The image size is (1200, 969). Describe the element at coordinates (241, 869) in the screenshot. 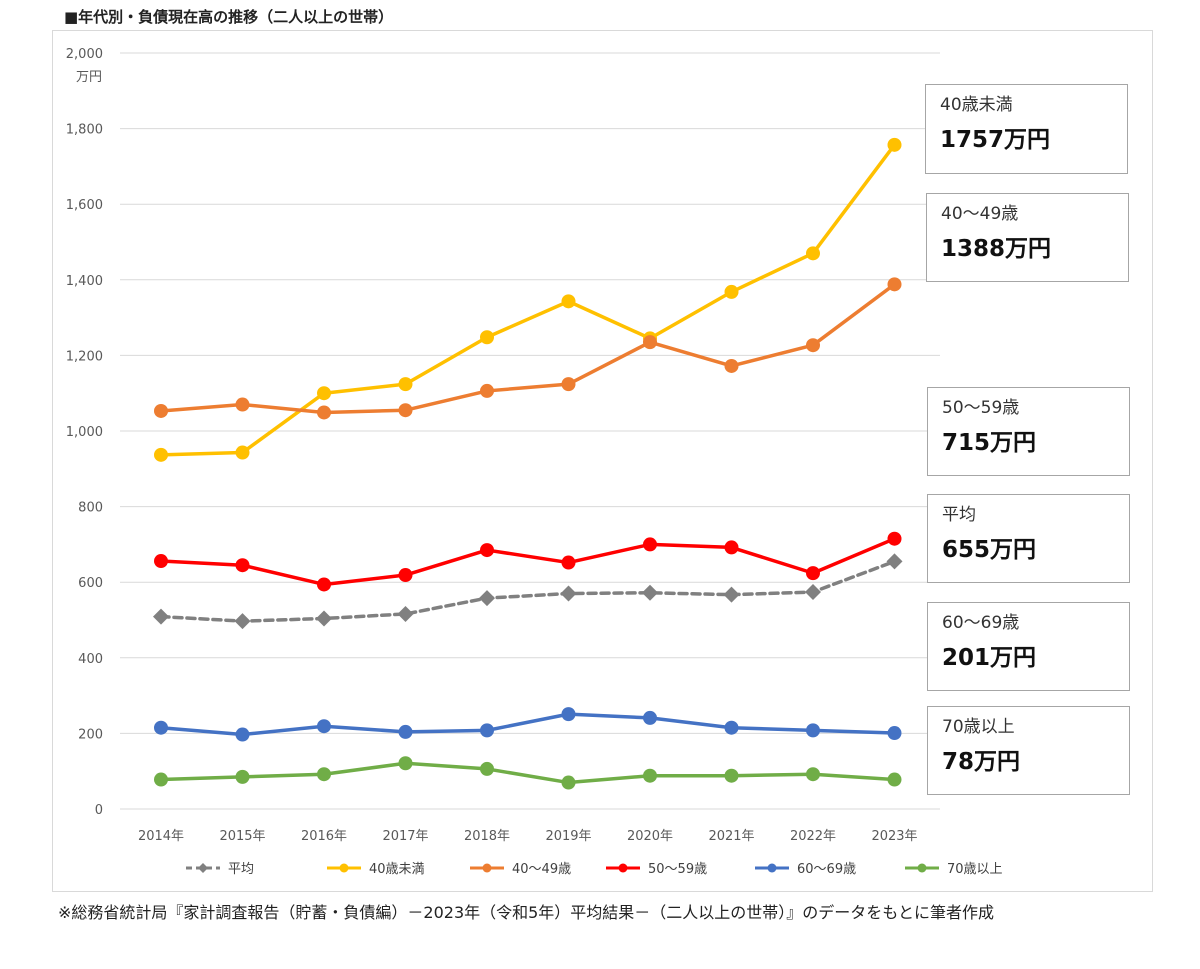

I see `legend-label: 平均` at that location.